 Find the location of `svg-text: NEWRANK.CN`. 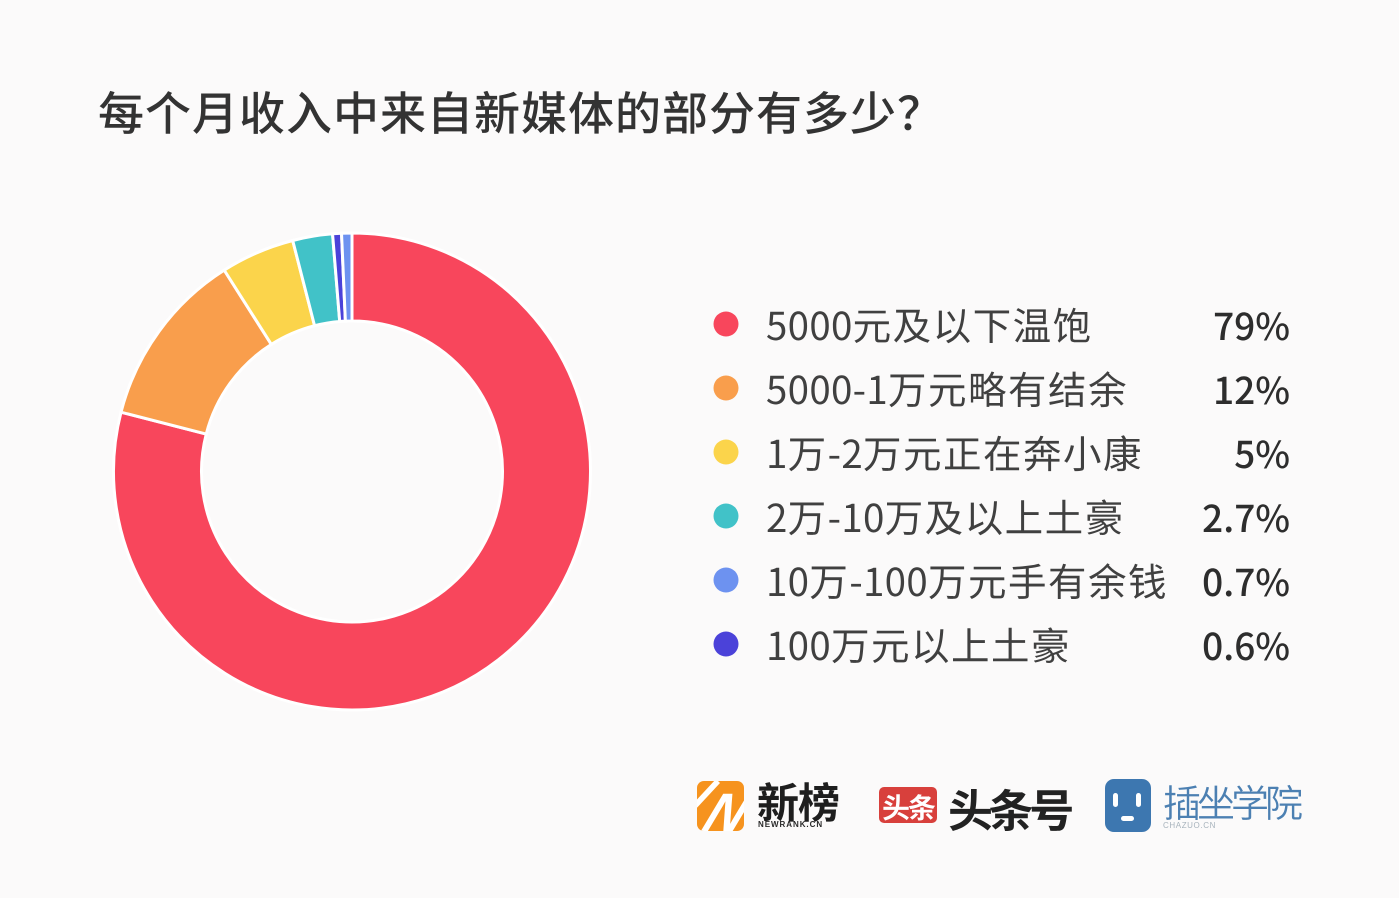

svg-text: NEWRANK.CN is located at coordinates (790, 824).